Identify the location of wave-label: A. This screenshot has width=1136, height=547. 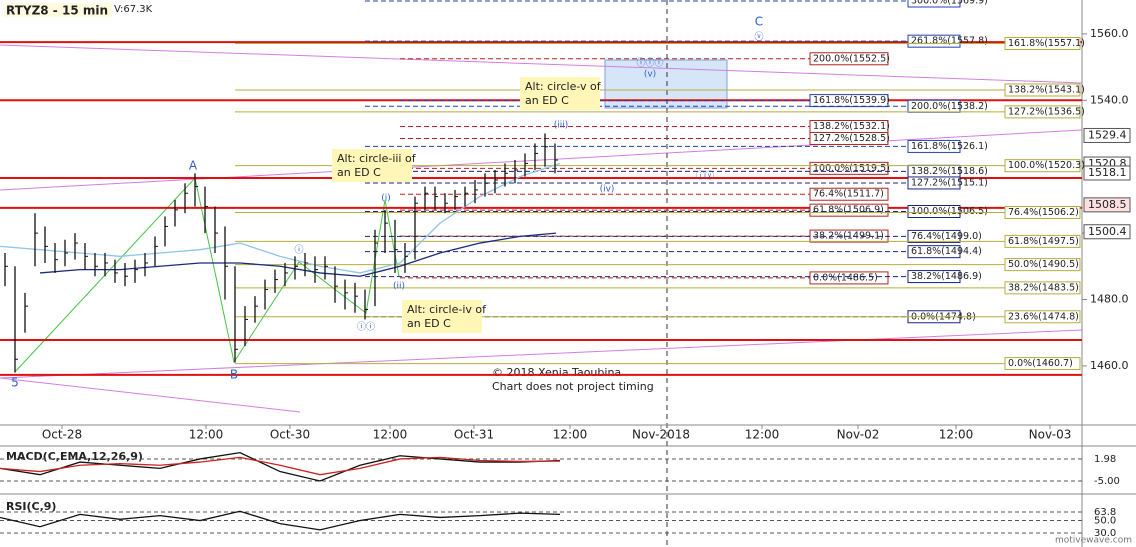
(193, 166).